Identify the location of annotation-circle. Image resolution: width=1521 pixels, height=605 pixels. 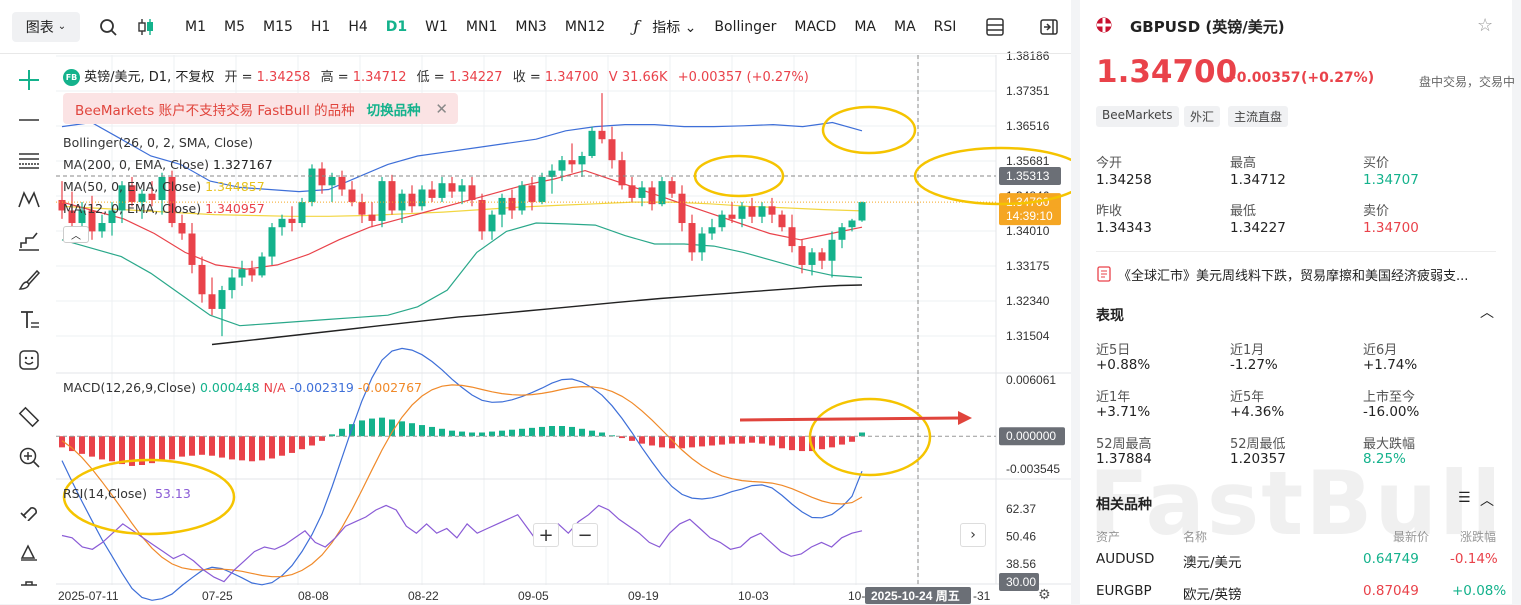
(739, 176).